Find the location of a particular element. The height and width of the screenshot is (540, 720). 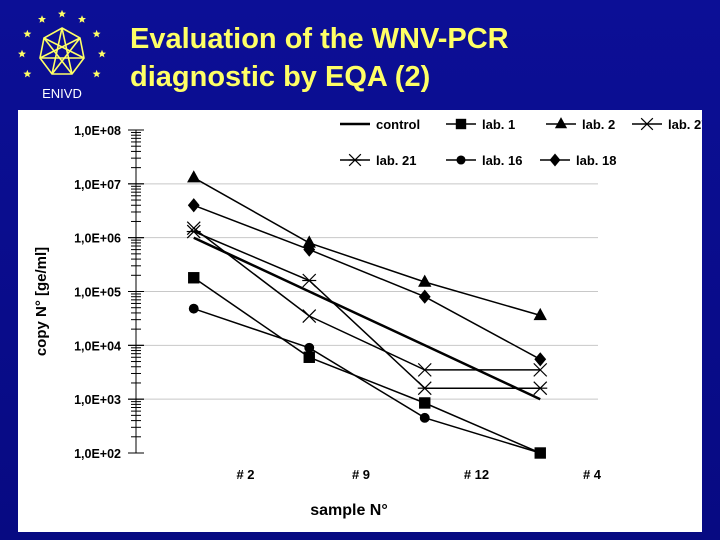

x-axis-title: sample N° is located at coordinates (349, 510).